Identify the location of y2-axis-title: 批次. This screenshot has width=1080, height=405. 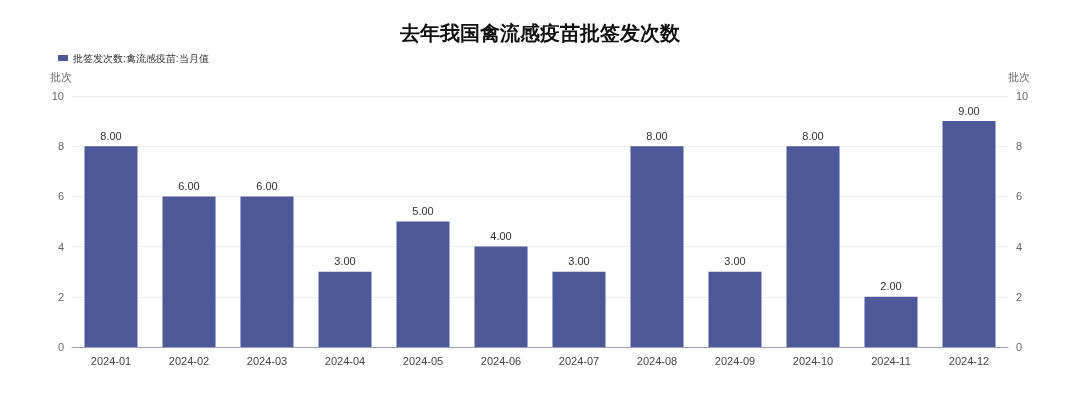
(1019, 76).